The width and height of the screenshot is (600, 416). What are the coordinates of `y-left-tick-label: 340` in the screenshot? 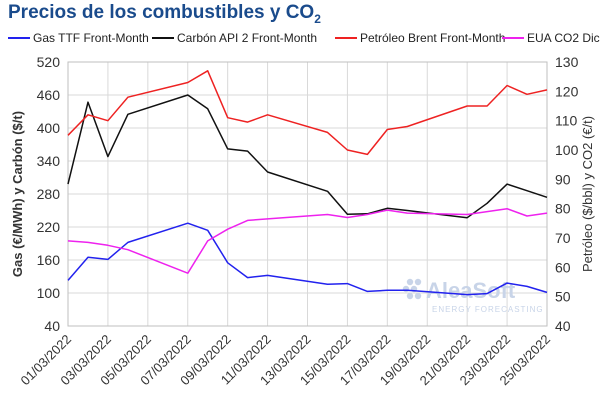 It's located at (49, 161).